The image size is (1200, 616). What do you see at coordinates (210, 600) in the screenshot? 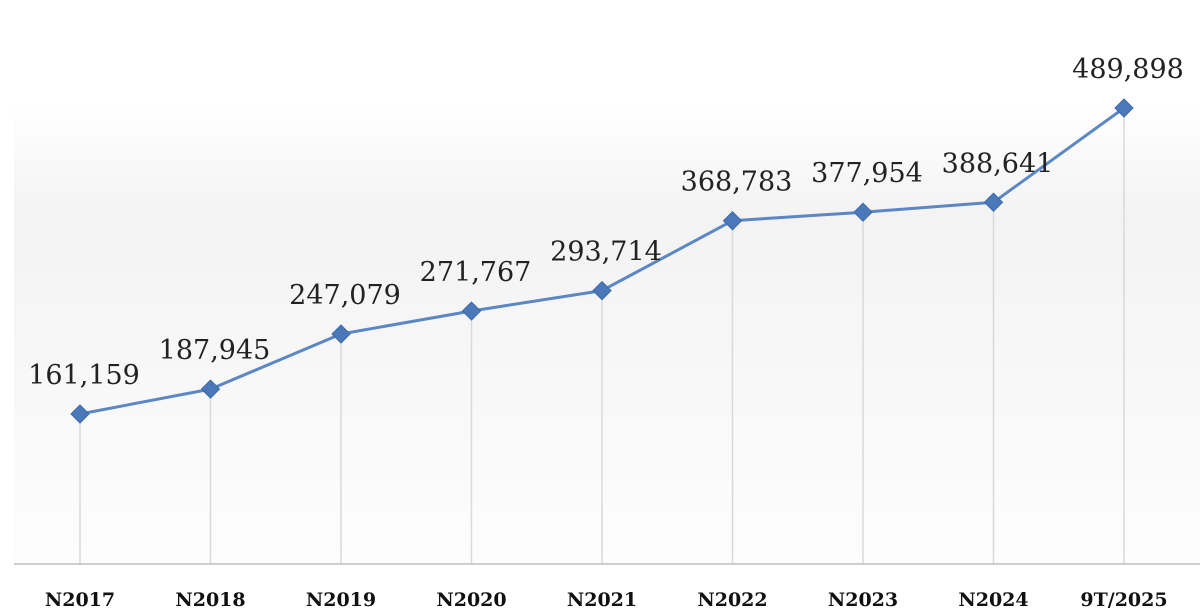
I see `x-tick-label: N2018` at bounding box center [210, 600].